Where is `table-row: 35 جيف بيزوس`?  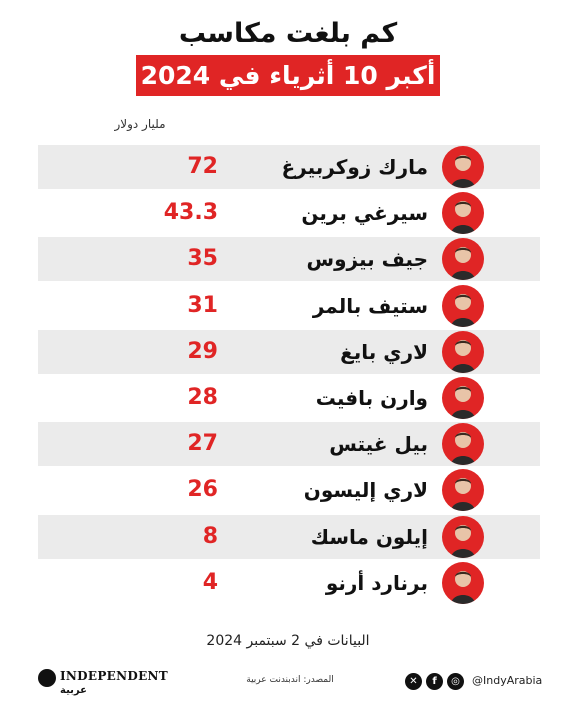
table-row: 35 جيف بيزوس is located at coordinates (289, 259).